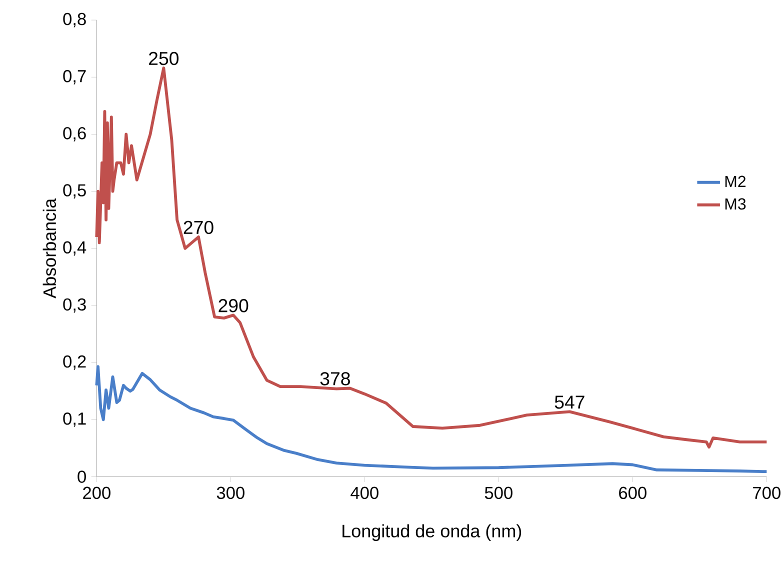 Image resolution: width=783 pixels, height=569 pixels. Describe the element at coordinates (74, 134) in the screenshot. I see `y-tick-label: 0,6` at that location.